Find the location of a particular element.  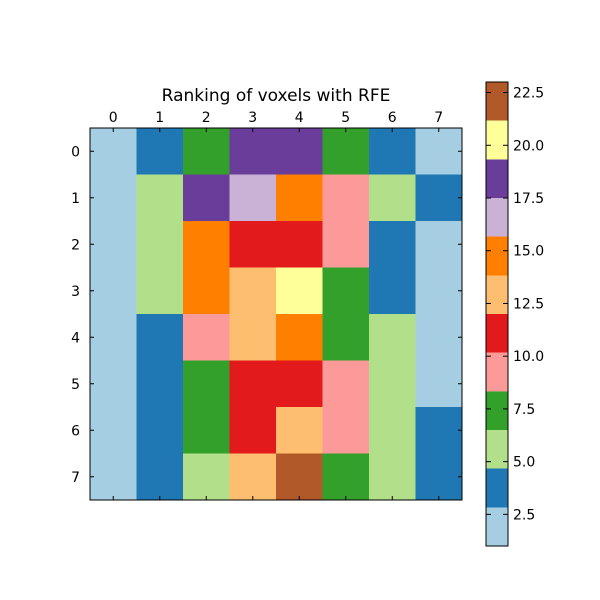

y-tick-label: 0 is located at coordinates (75, 152).